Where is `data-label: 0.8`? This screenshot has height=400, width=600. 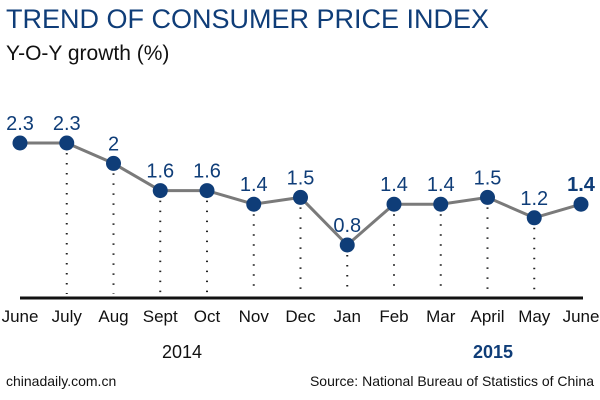 data-label: 0.8 is located at coordinates (347, 226).